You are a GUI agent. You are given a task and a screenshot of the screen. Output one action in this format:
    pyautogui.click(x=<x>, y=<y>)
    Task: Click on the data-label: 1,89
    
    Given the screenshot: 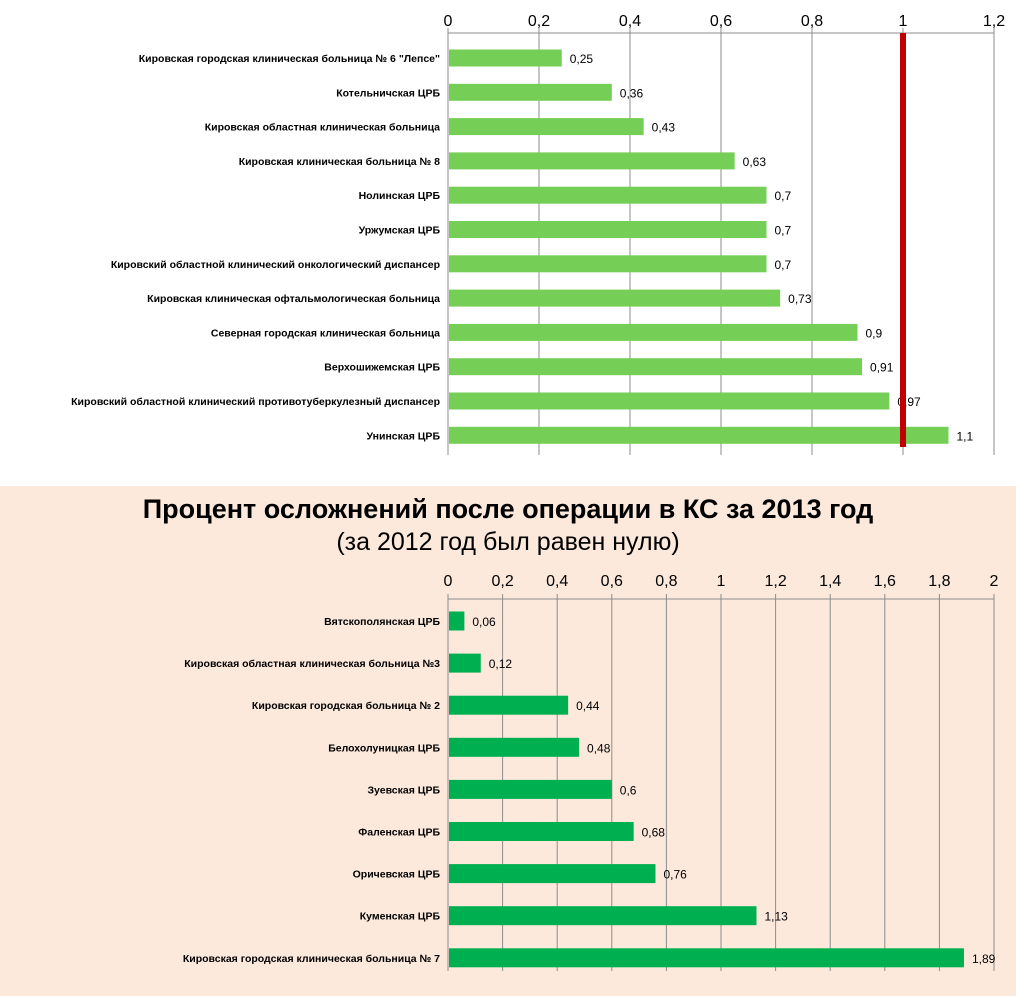 What is the action you would take?
    pyautogui.click(x=984, y=959)
    